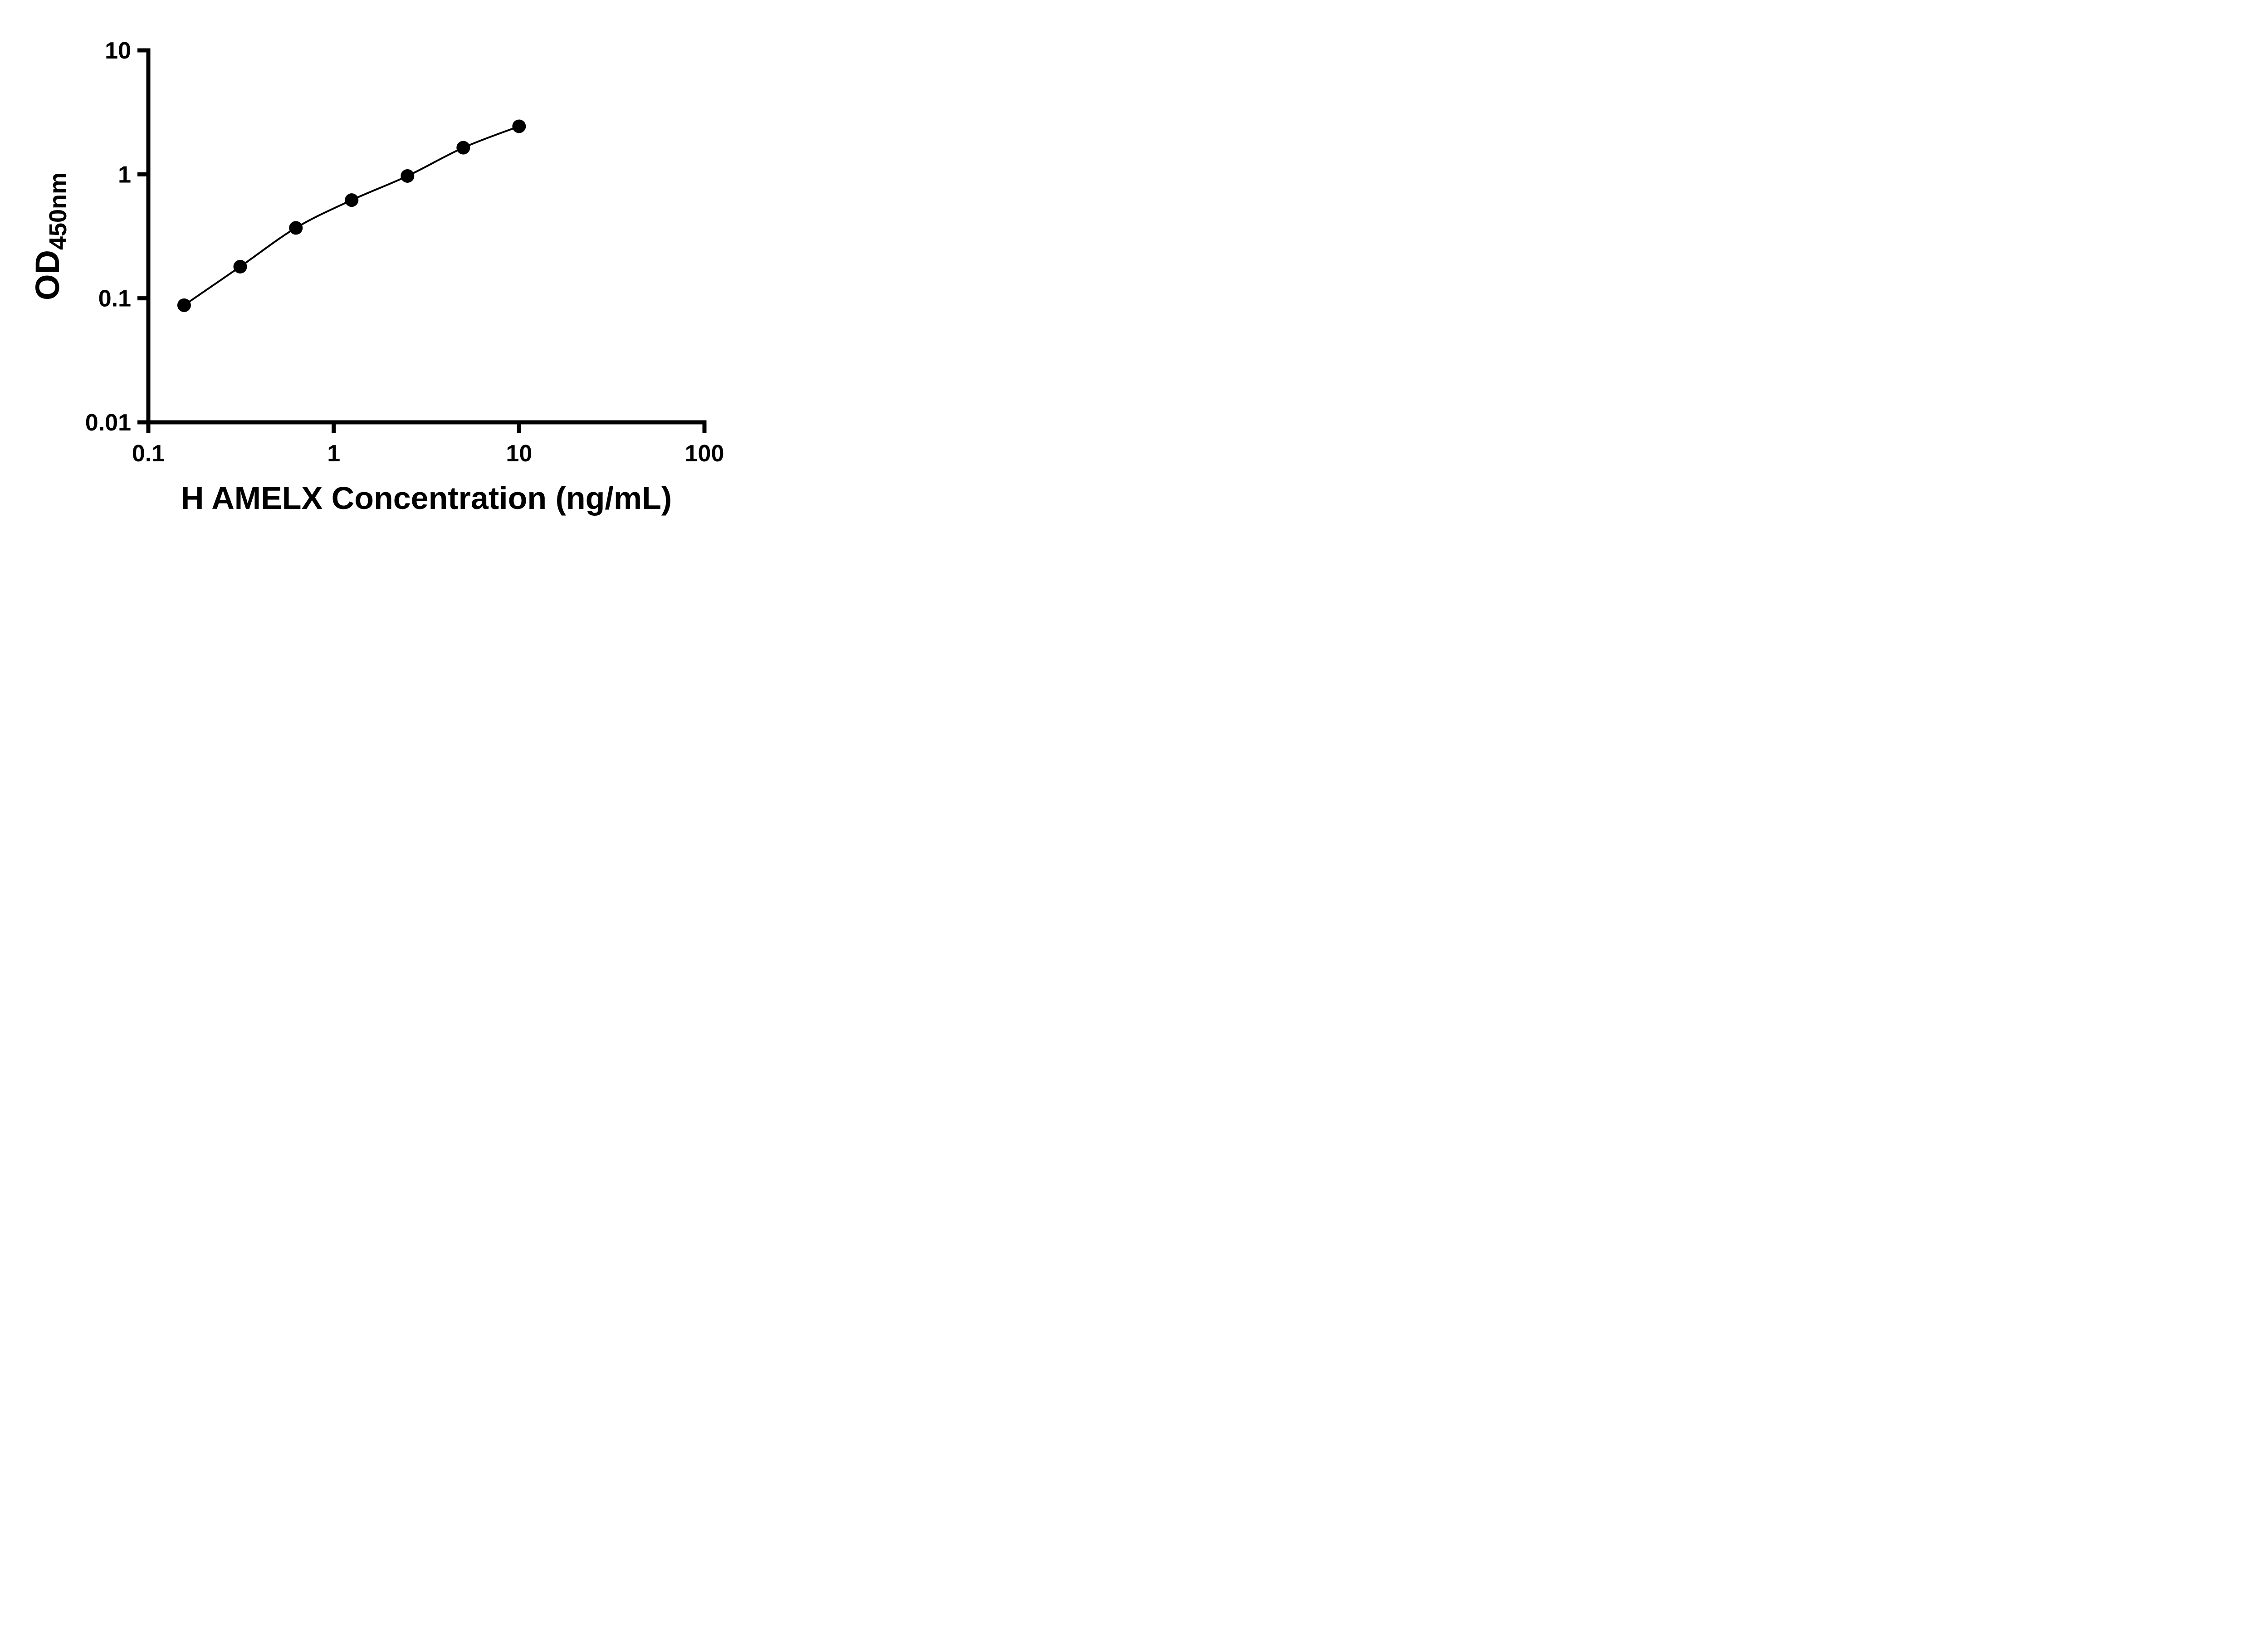 Image resolution: width=2268 pixels, height=1633 pixels. Describe the element at coordinates (519, 453) in the screenshot. I see `x-tick-label: 10` at that location.